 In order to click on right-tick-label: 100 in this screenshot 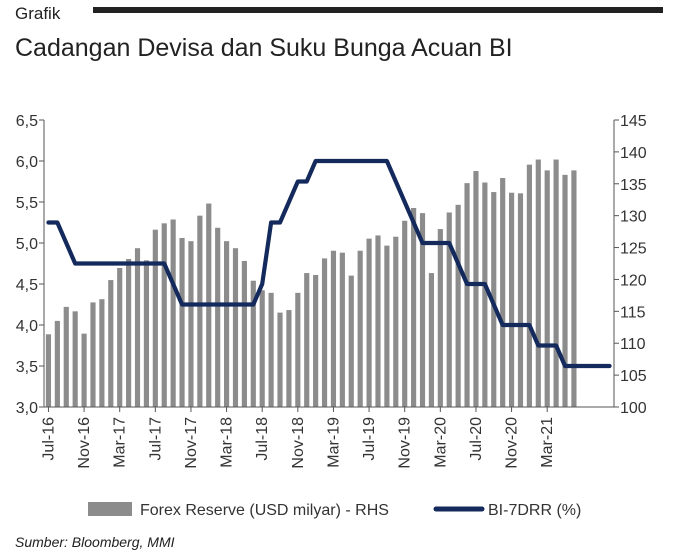, I will do `click(633, 408)`.